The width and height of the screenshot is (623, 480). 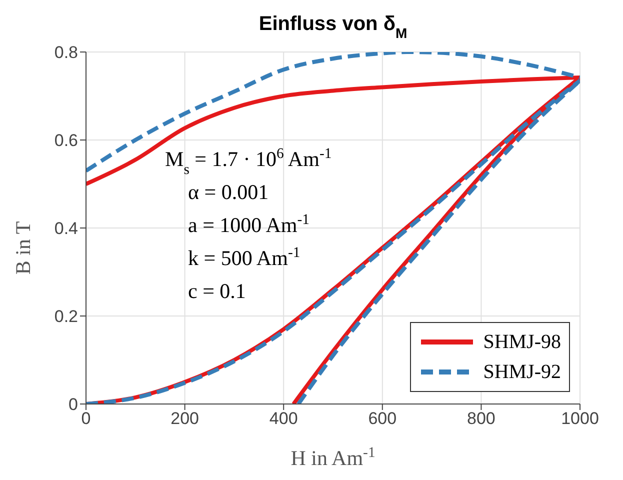 What do you see at coordinates (522, 372) in the screenshot?
I see `legend-label: SHMJ-92` at bounding box center [522, 372].